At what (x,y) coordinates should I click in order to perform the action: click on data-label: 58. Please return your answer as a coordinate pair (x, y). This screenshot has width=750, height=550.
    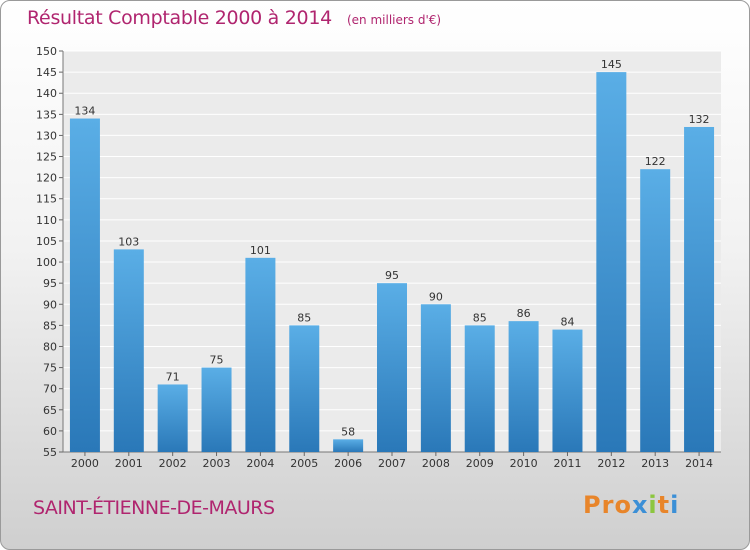
    Looking at the image, I should click on (348, 431).